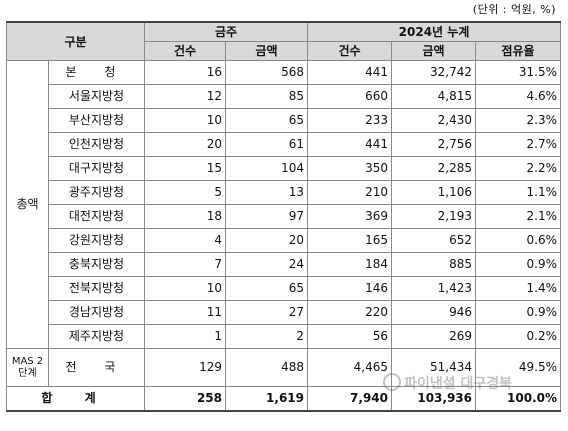 The image size is (568, 431). Describe the element at coordinates (349, 51) in the screenshot. I see `header-cumulative-count: 건수` at that location.